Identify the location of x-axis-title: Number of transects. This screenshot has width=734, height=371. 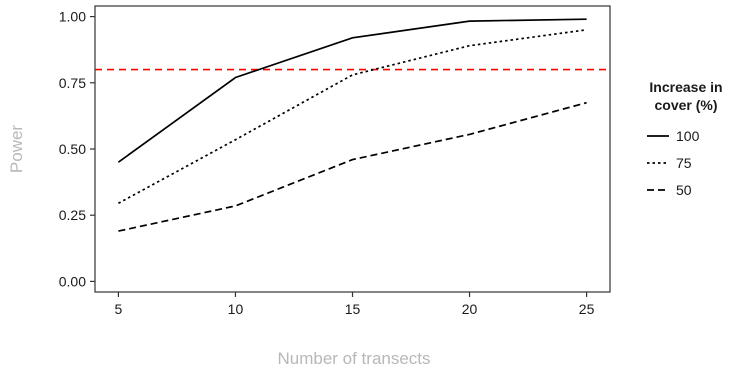
(353, 358).